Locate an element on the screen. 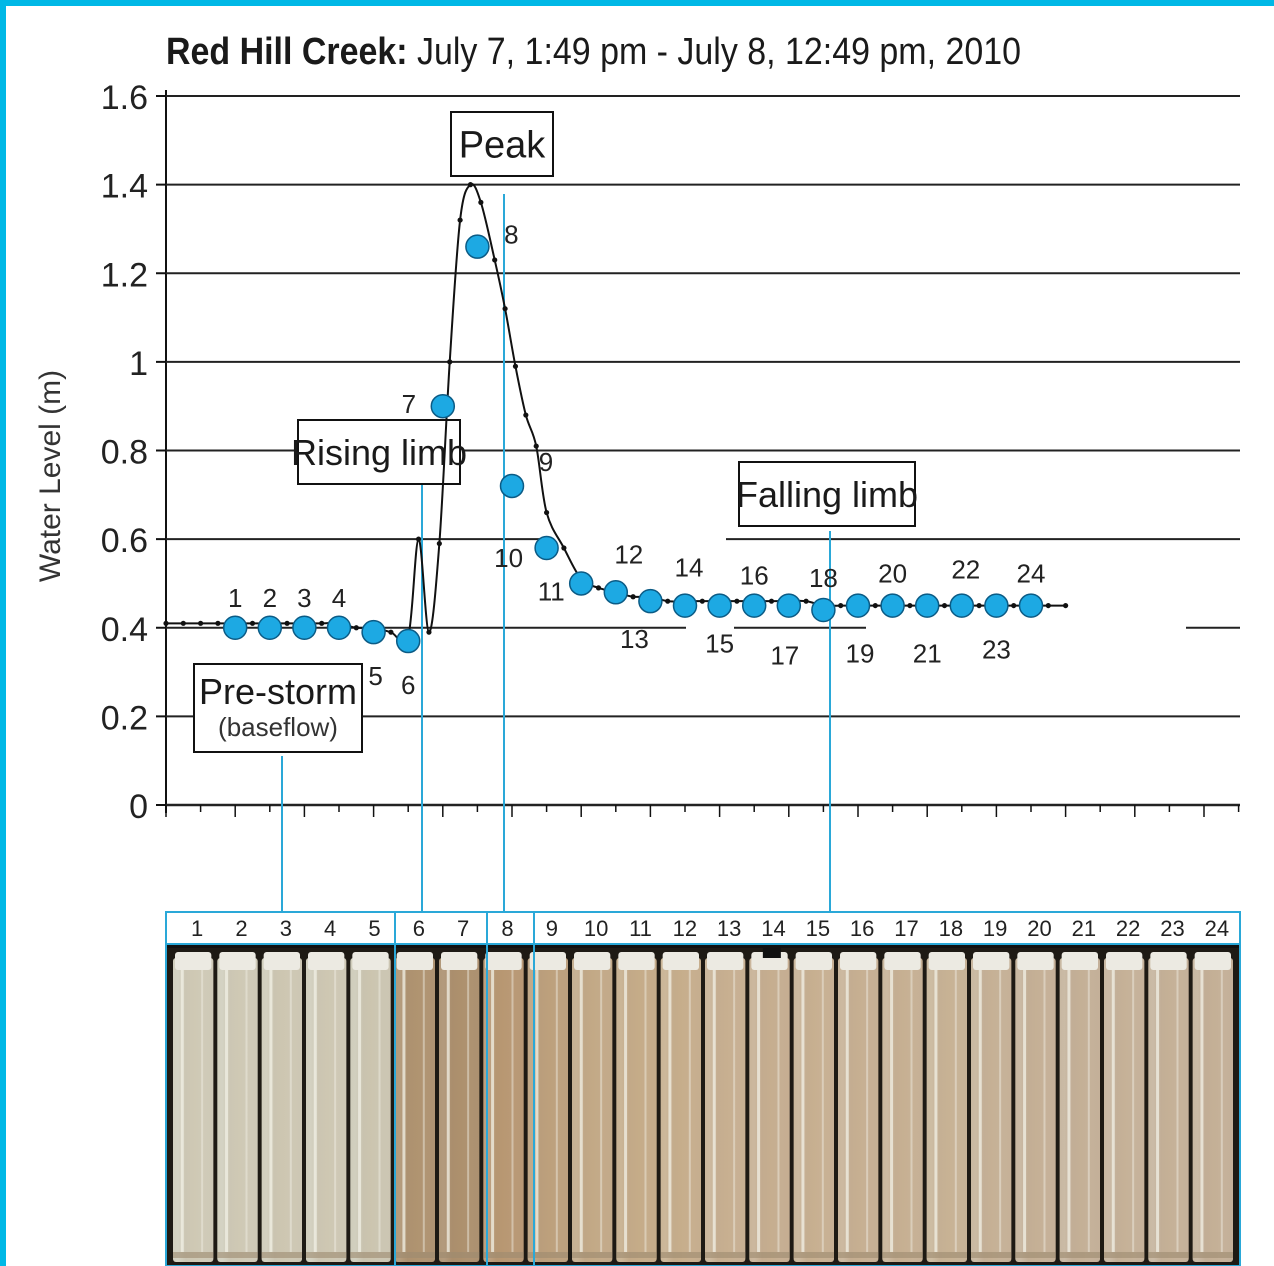  bottle-number-23: 23 is located at coordinates (1172, 928).